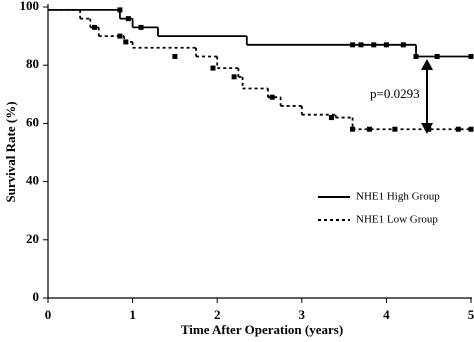 The width and height of the screenshot is (474, 342). What do you see at coordinates (262, 329) in the screenshot?
I see `x-axis-title: Time After Operation (years)` at bounding box center [262, 329].